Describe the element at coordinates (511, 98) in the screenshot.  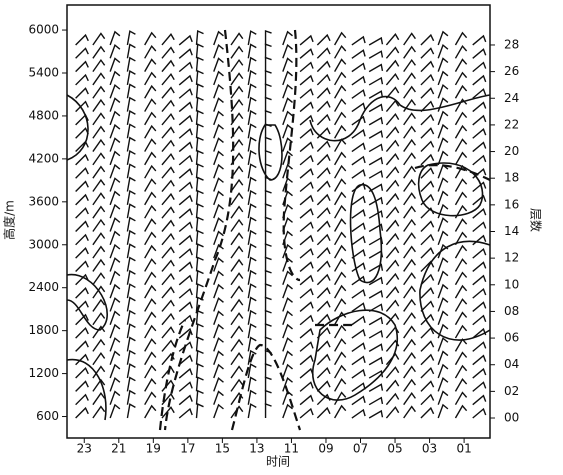
I see `y2-tick-label: 24` at that location.